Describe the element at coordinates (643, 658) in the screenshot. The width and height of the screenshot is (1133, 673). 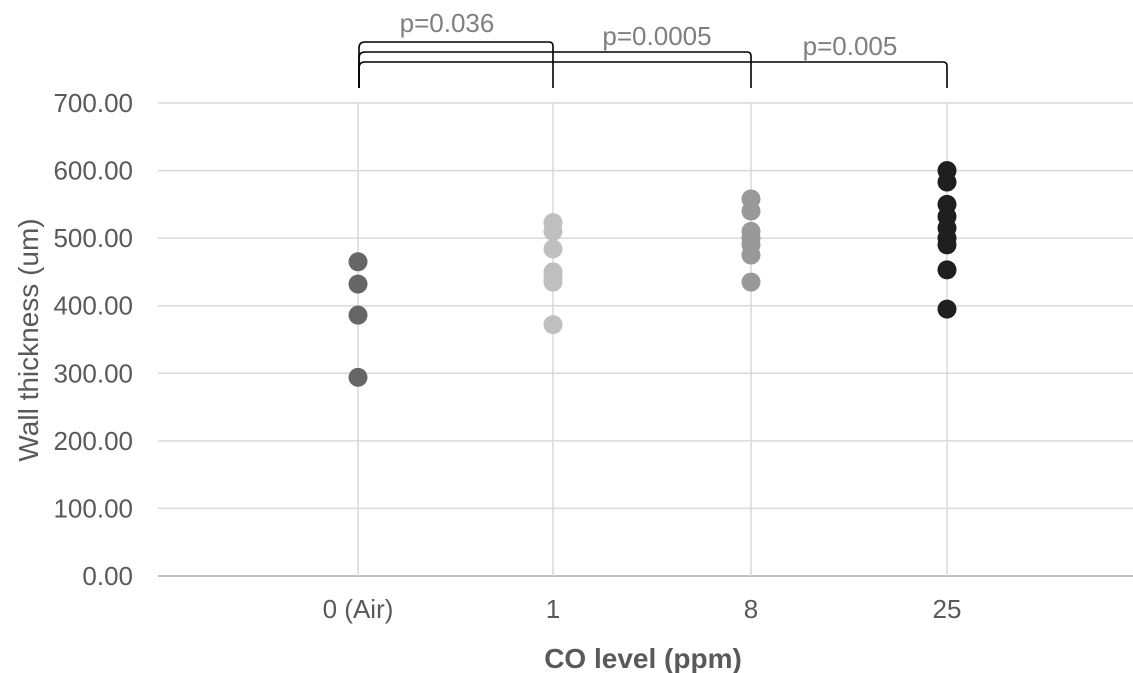
I see `x-axis-label: CO level (ppm)` at that location.